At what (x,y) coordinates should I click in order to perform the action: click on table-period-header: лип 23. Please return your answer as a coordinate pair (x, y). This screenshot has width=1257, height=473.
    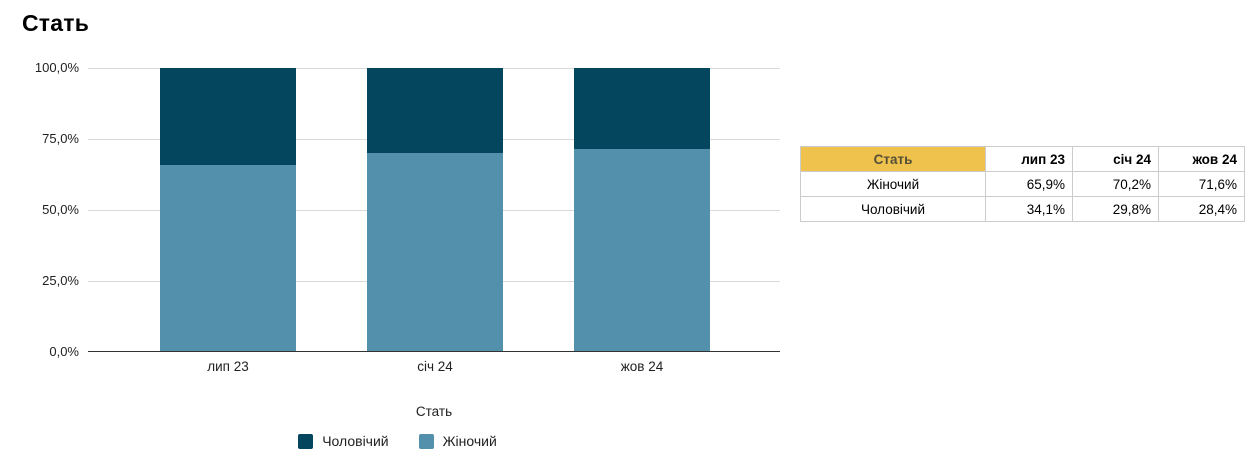
    Looking at the image, I should click on (1029, 159).